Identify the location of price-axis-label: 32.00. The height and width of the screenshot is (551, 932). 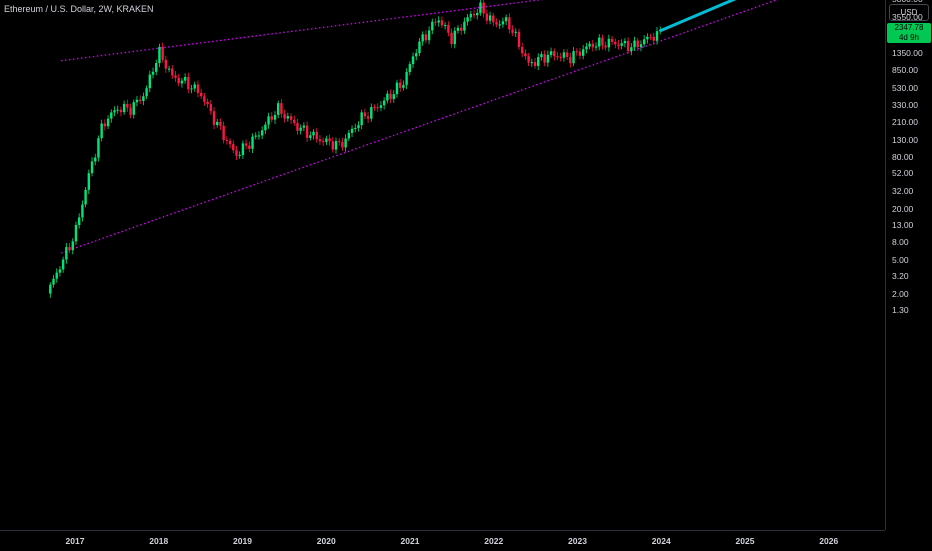
(903, 191).